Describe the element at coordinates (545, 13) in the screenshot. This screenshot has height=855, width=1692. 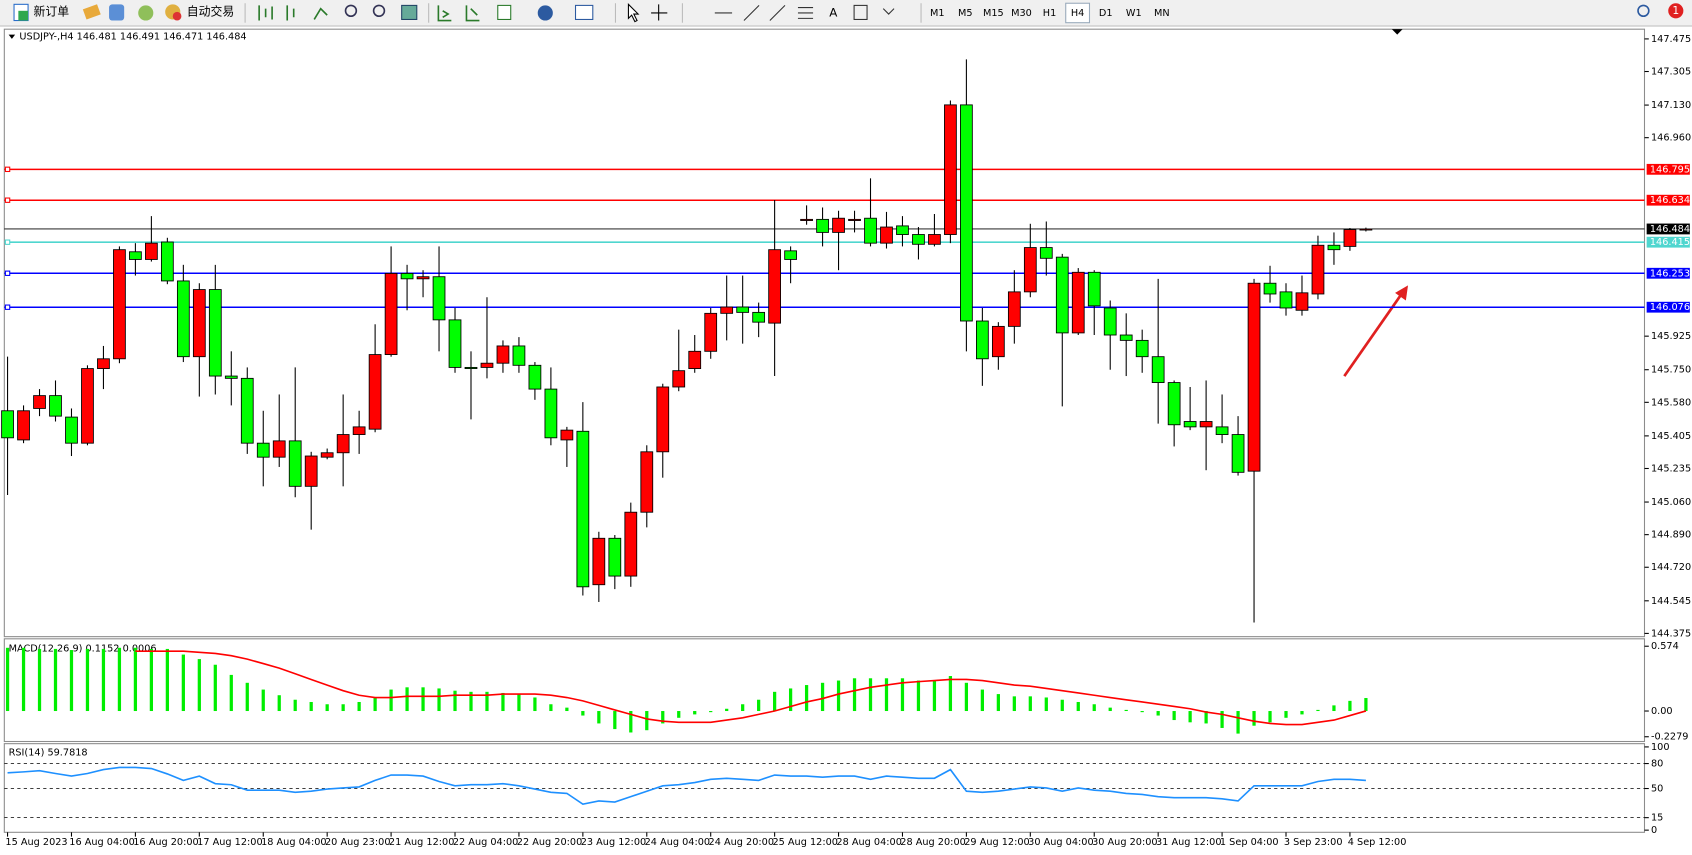
I see `periods` at that location.